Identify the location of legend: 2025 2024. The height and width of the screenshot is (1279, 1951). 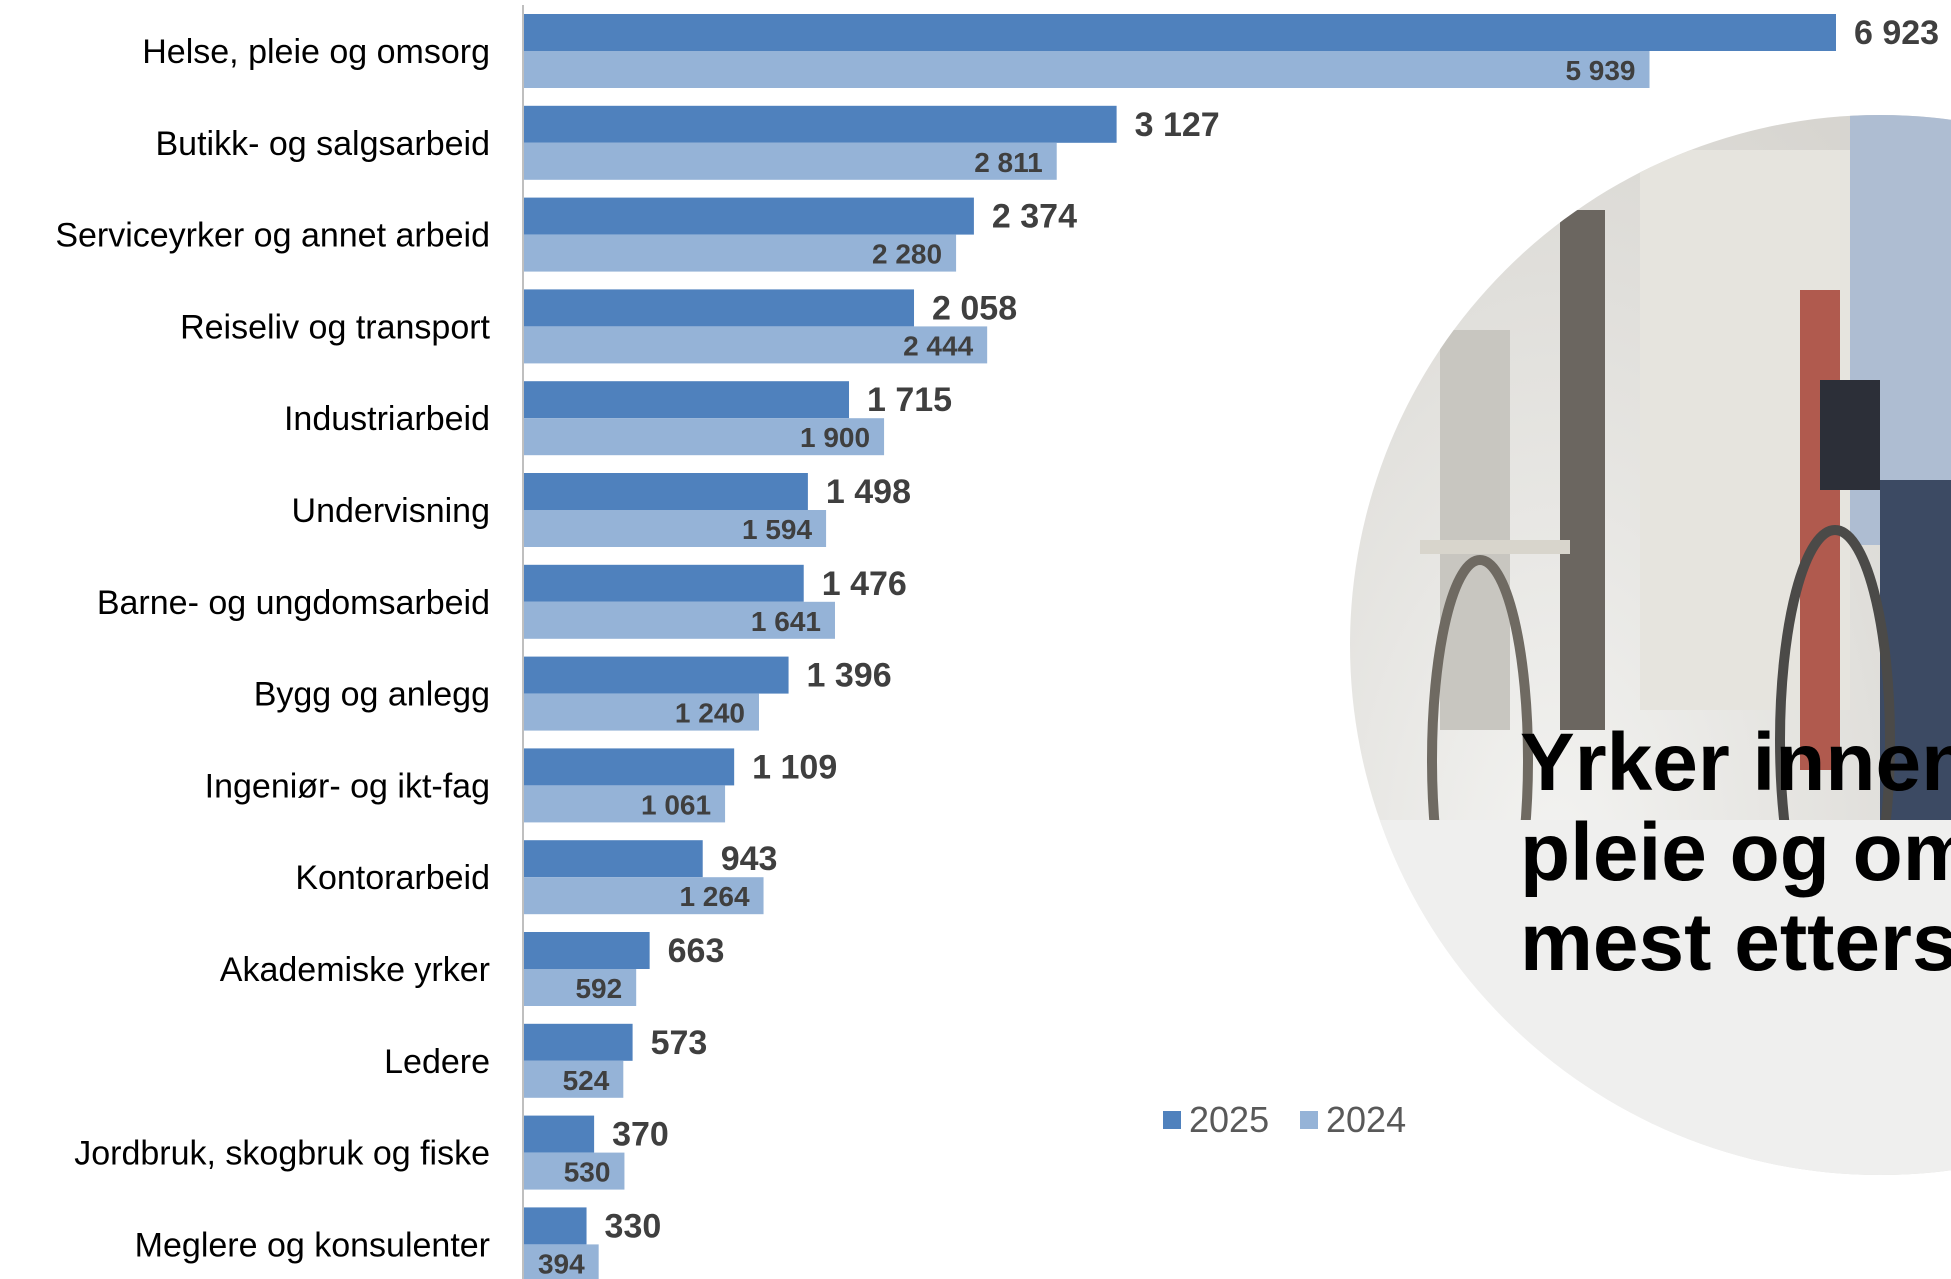
(1284, 1119).